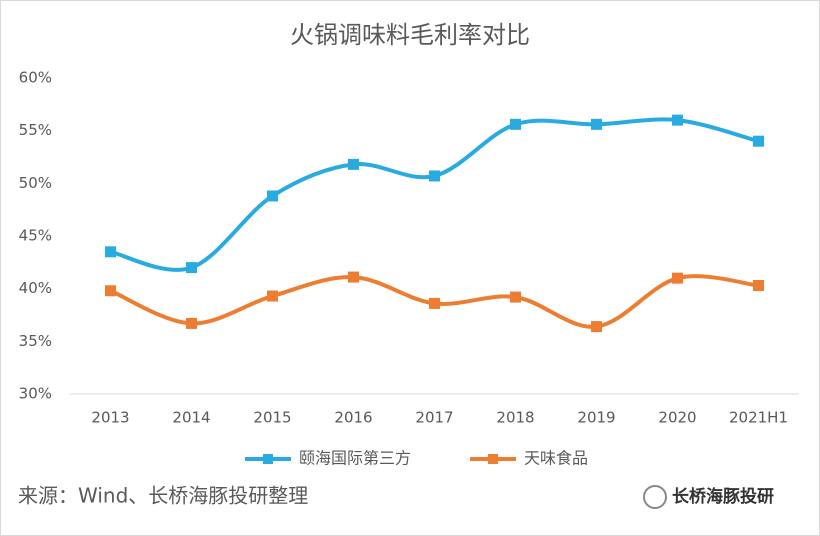 This screenshot has height=536, width=820. I want to click on x-tick-label: 2017, so click(434, 418).